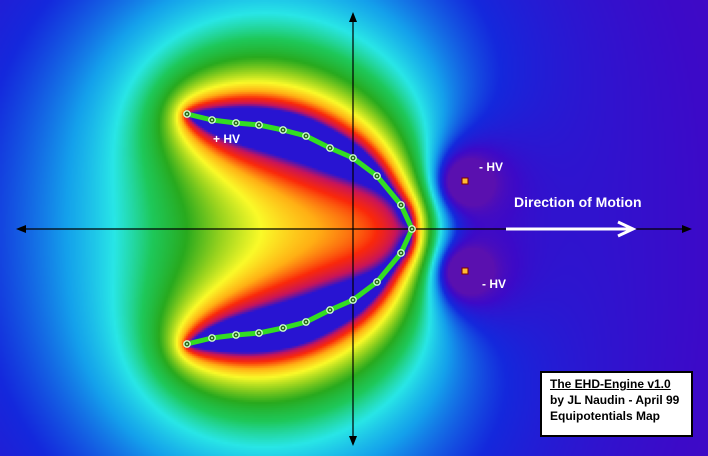 This screenshot has width=708, height=456. What do you see at coordinates (578, 202) in the screenshot?
I see `direction-of-motion-label: Direction of Motion` at bounding box center [578, 202].